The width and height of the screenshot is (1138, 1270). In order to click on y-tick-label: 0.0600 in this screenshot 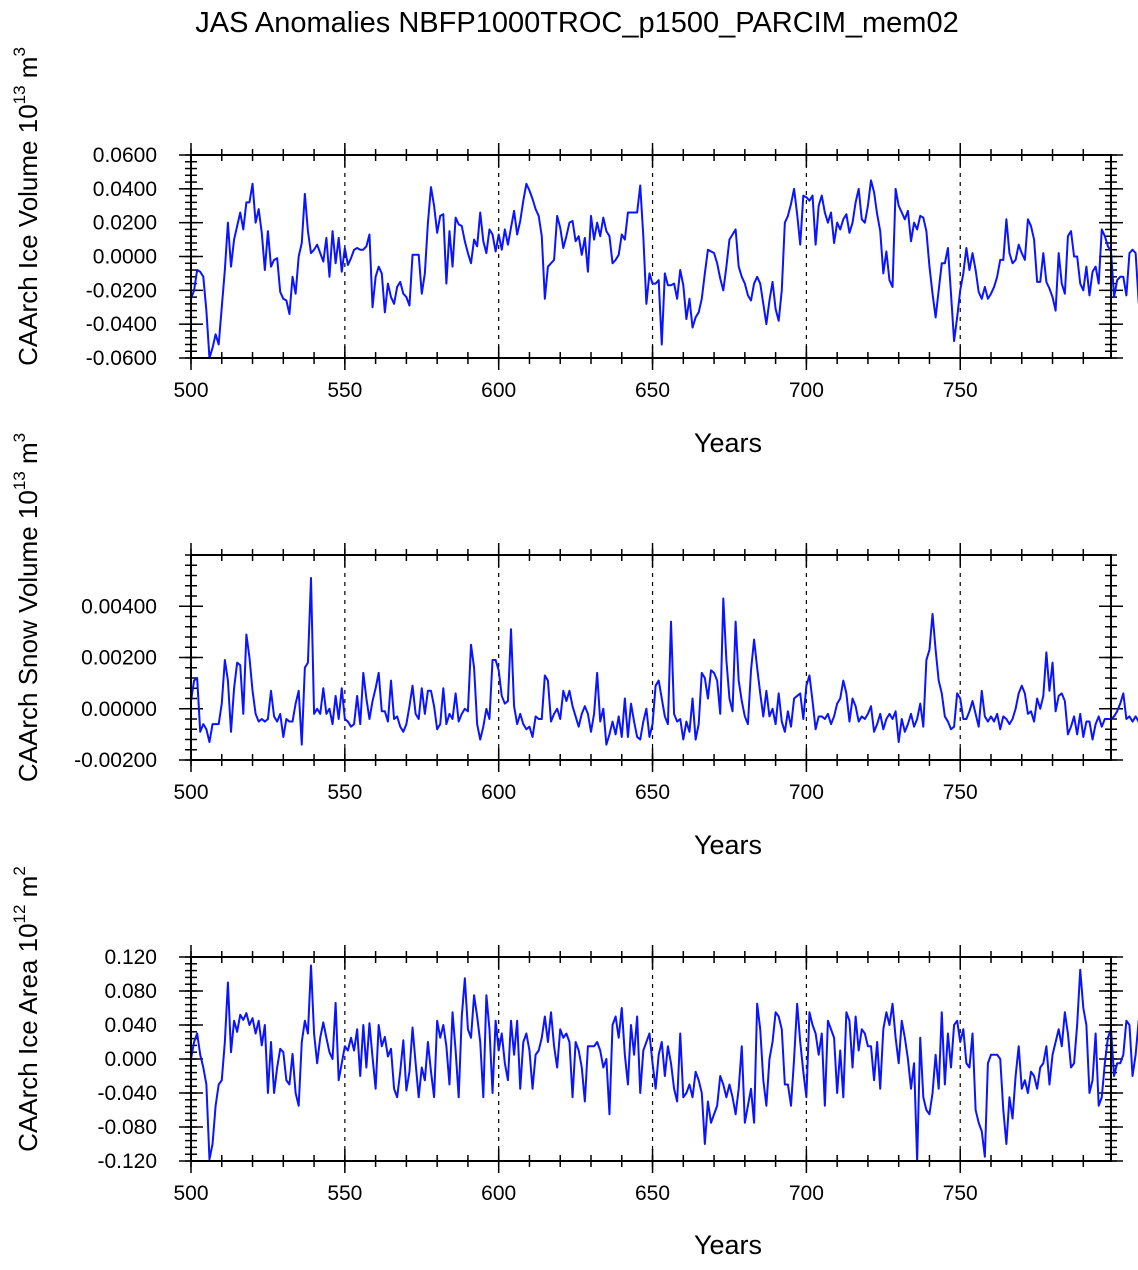, I will do `click(125, 155)`.